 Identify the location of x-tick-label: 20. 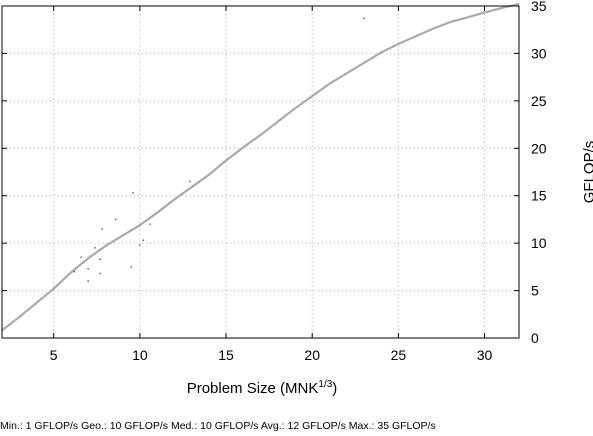
(312, 355).